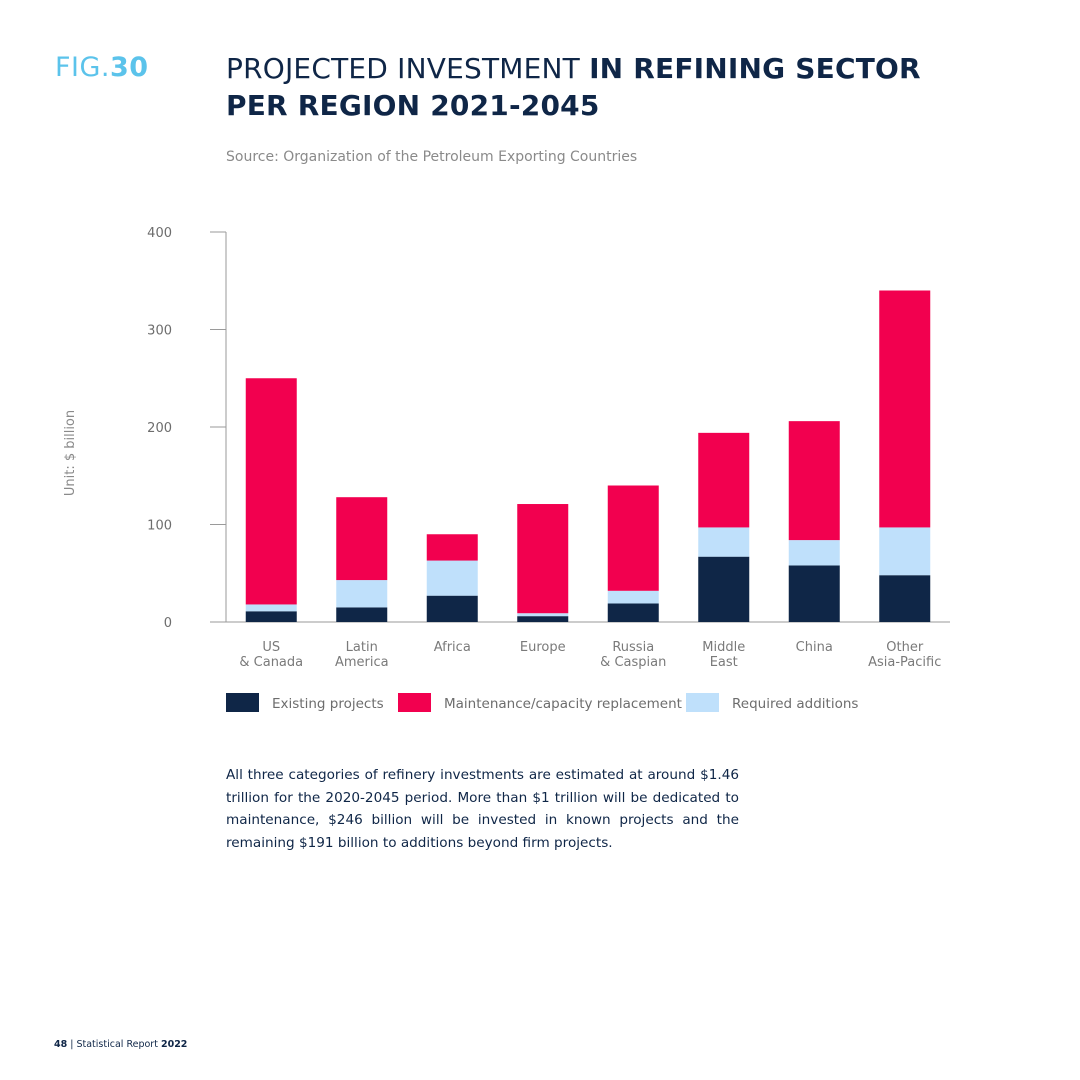 This screenshot has height=1080, width=1080. What do you see at coordinates (61, 1044) in the screenshot?
I see `page-number: 48` at bounding box center [61, 1044].